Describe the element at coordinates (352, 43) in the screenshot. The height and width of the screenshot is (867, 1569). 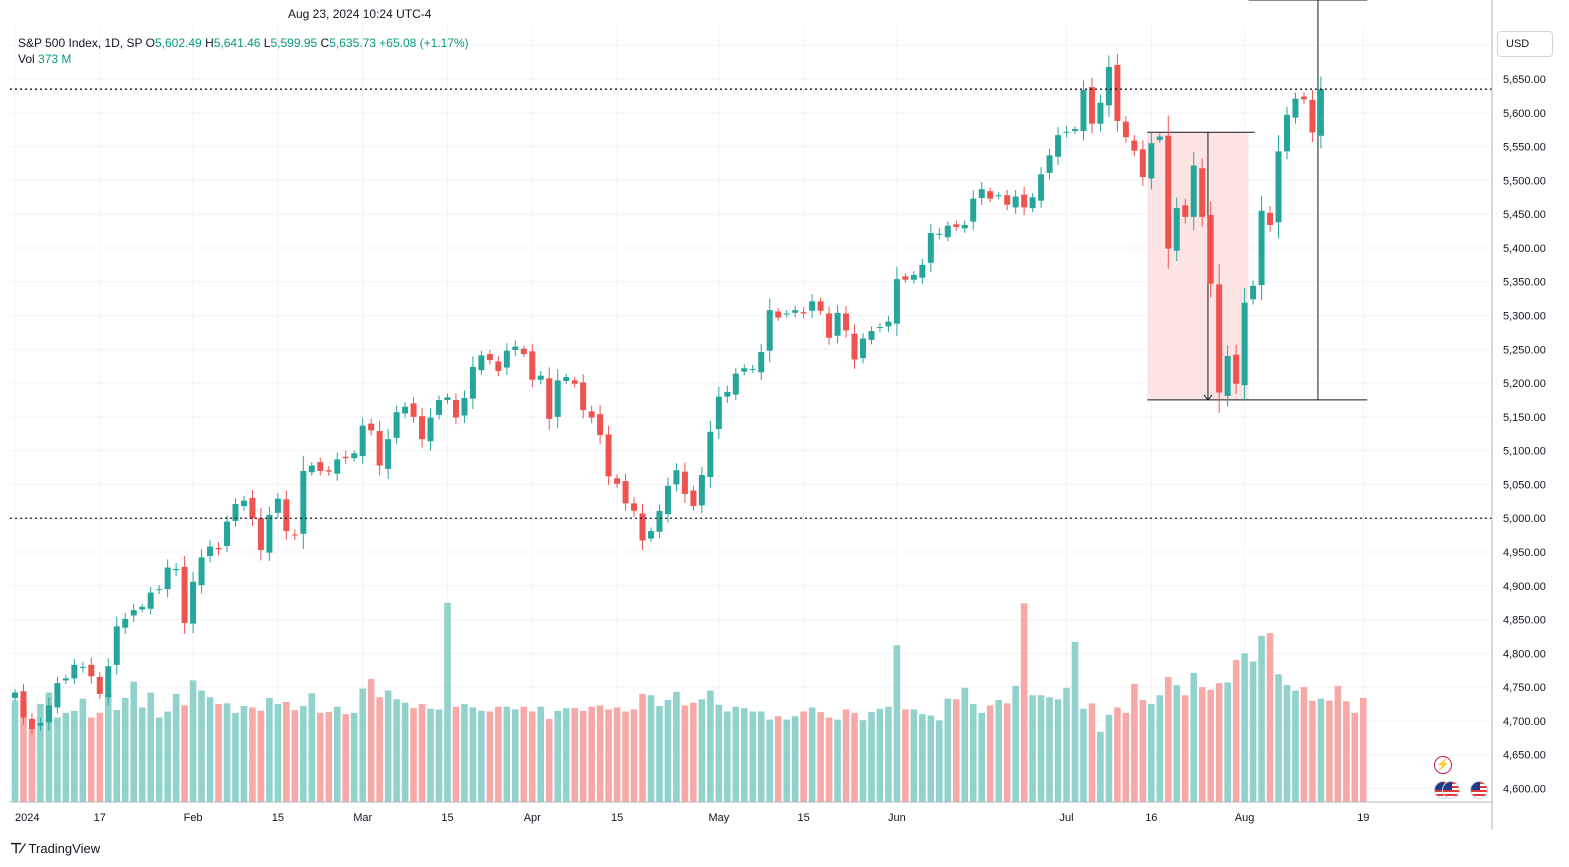
I see `close-value: 5,635.73` at that location.